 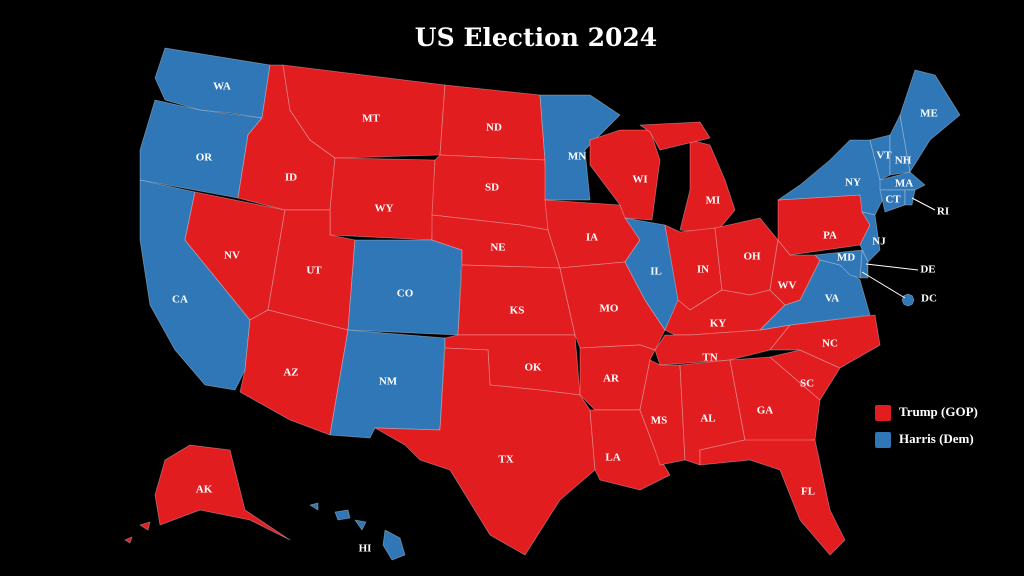 What do you see at coordinates (505, 460) in the screenshot?
I see `state-label: TX` at bounding box center [505, 460].